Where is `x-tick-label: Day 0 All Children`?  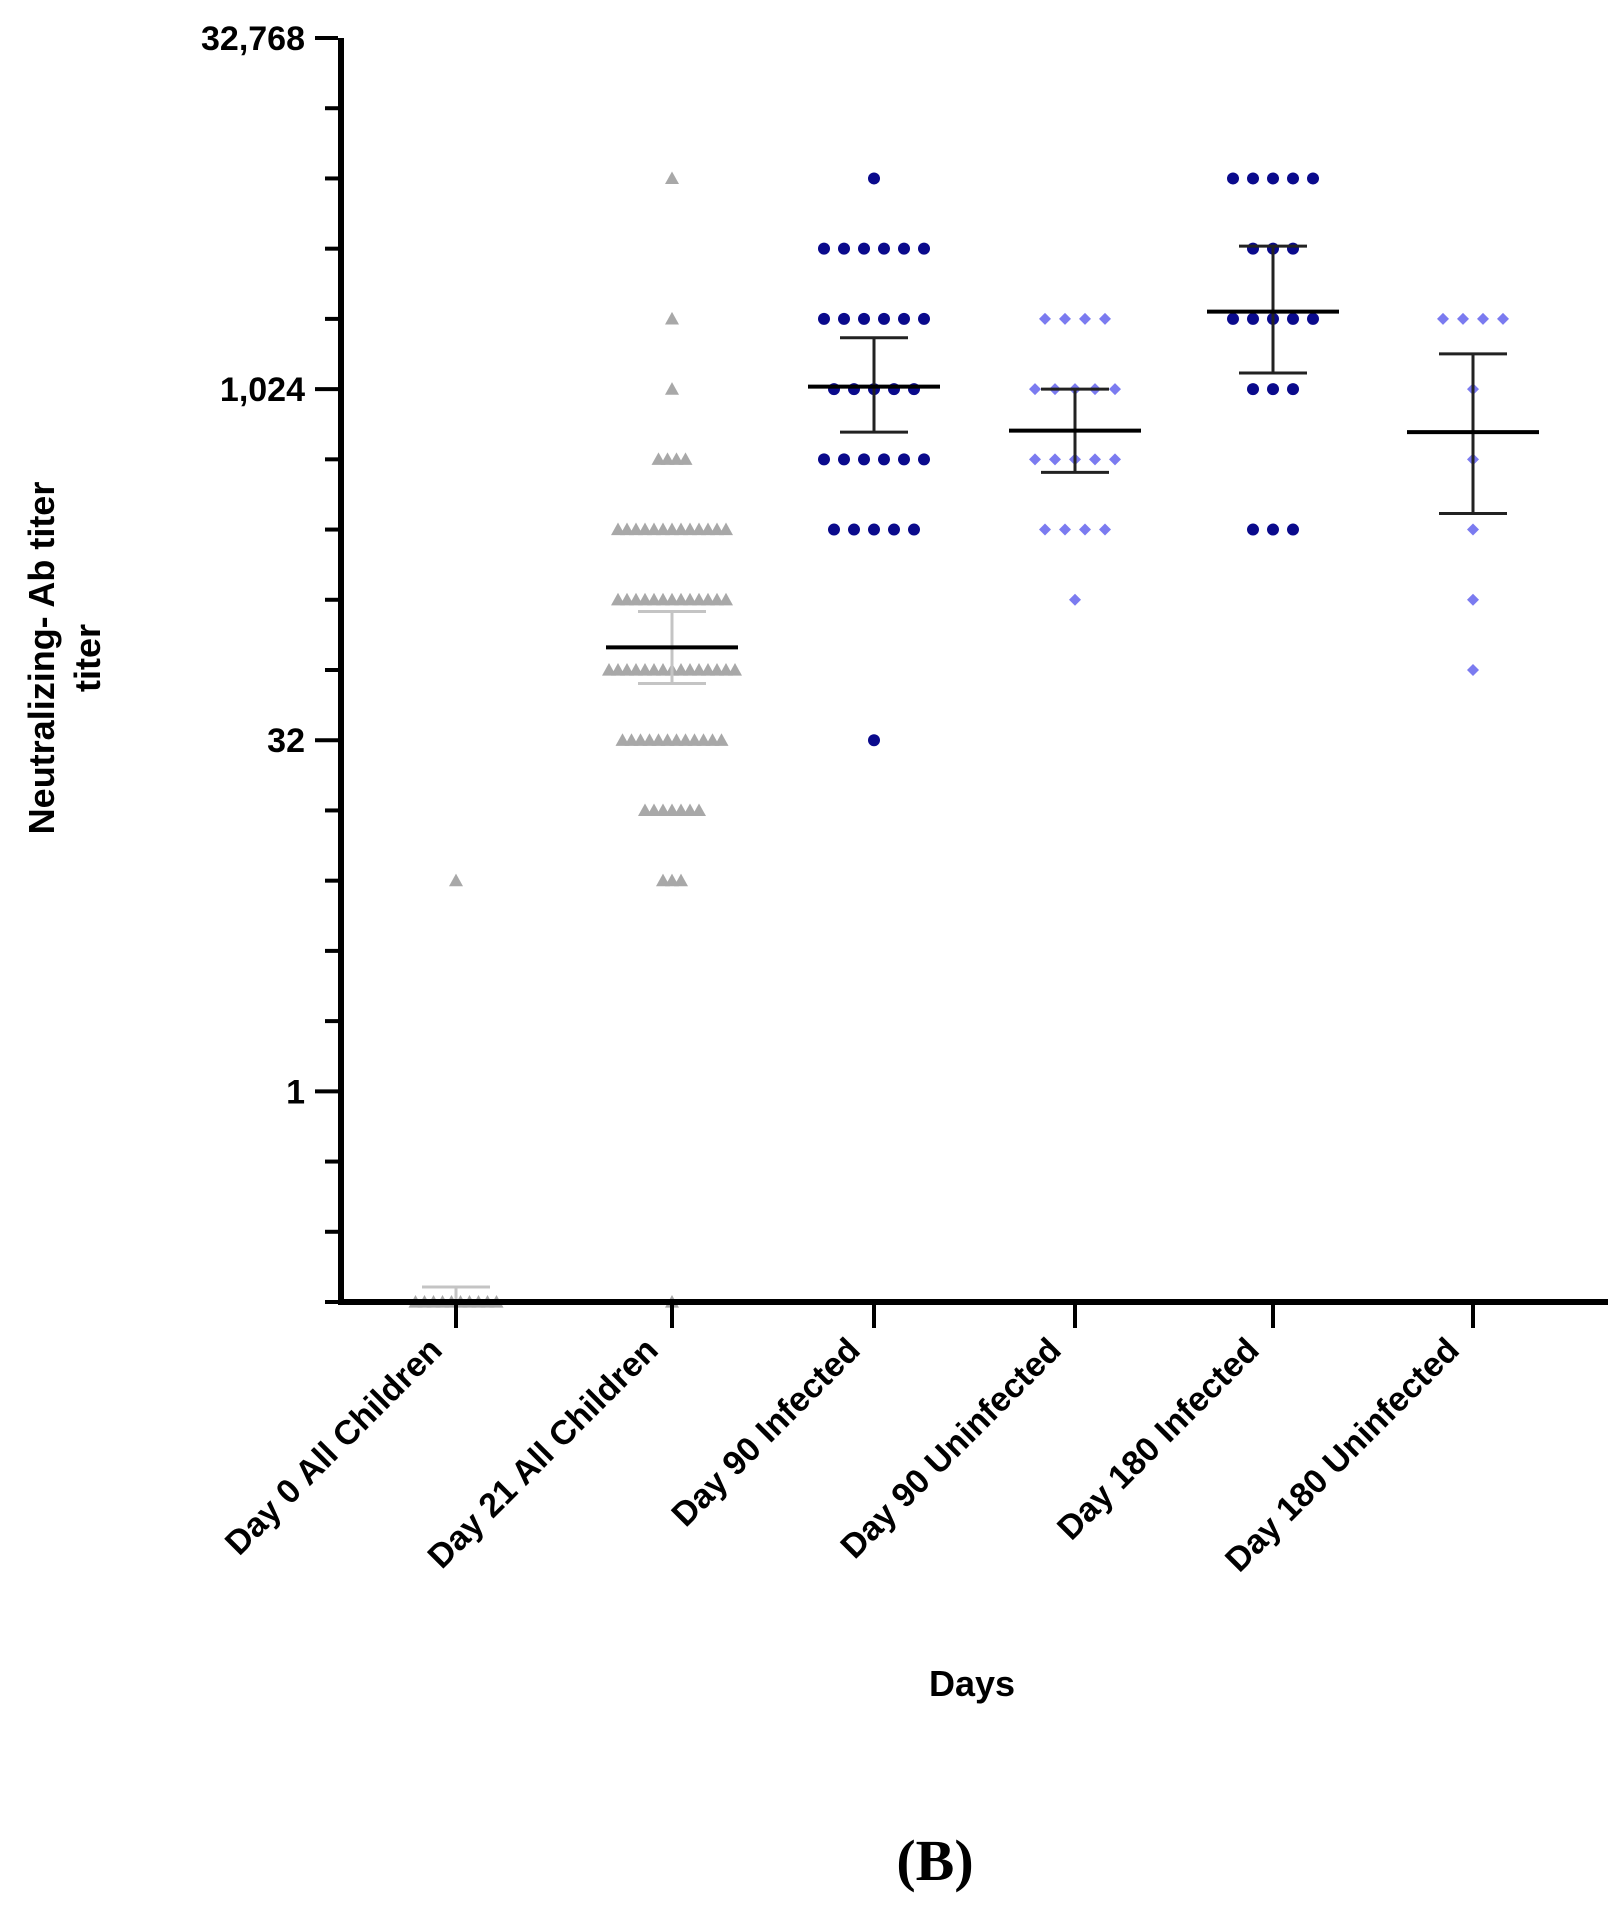 x-tick-label: Day 0 All Children is located at coordinates (334, 1447).